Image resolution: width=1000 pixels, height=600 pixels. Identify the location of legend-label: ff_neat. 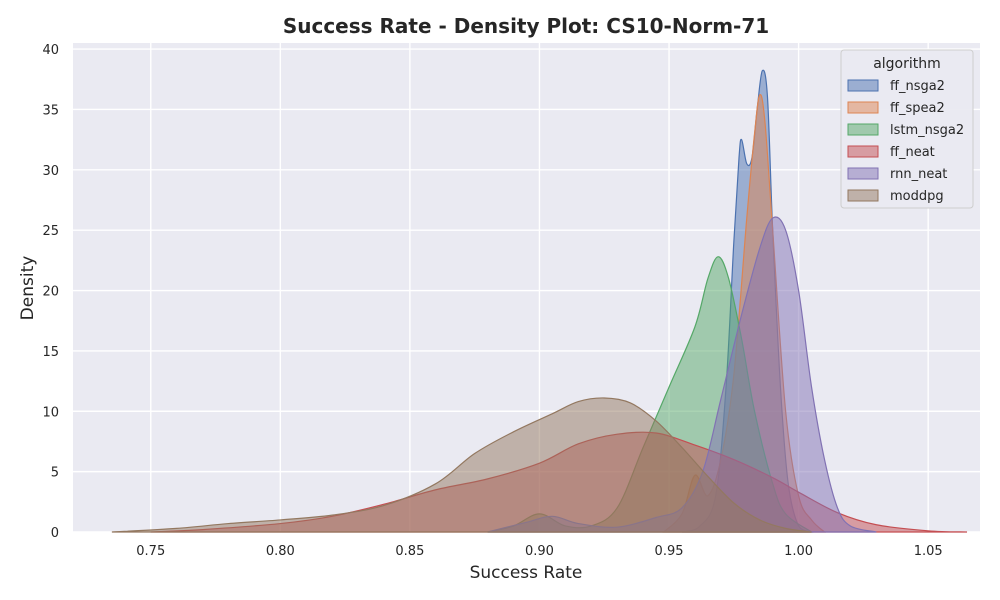
(912, 152).